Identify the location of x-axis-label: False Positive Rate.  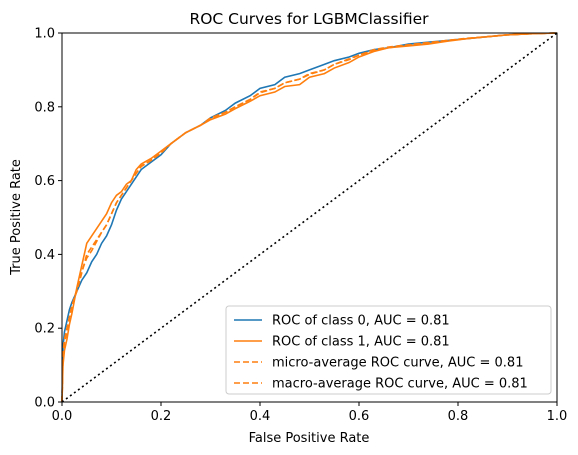
(309, 438).